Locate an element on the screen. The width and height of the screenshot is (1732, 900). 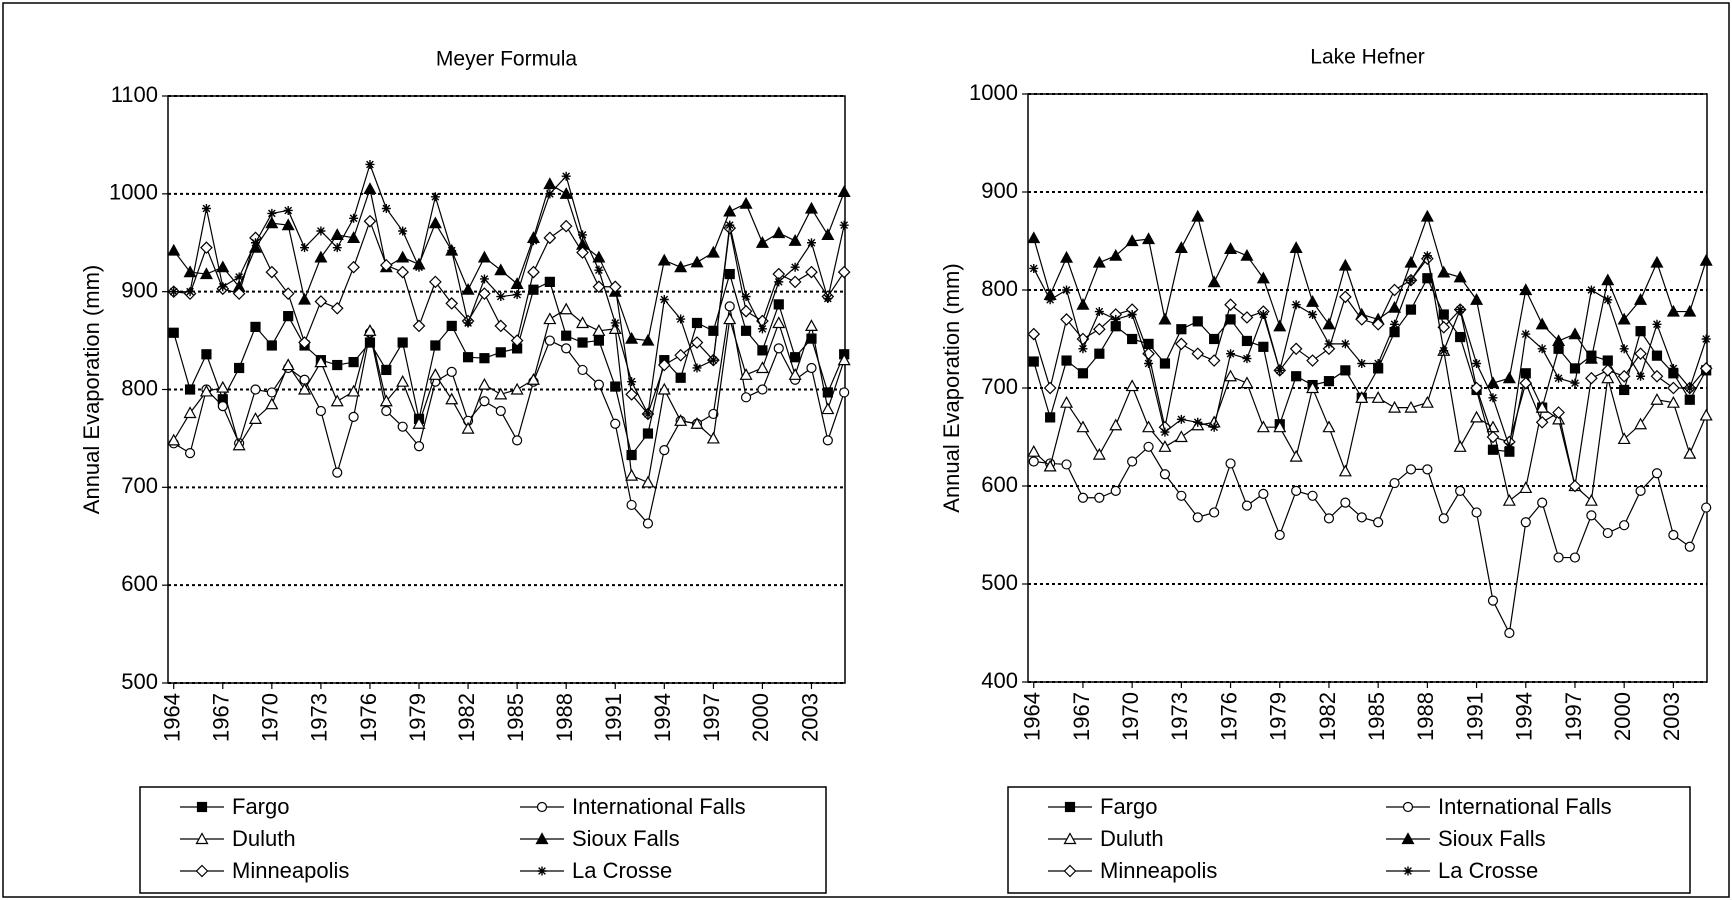
legend-box is located at coordinates (1349, 840).